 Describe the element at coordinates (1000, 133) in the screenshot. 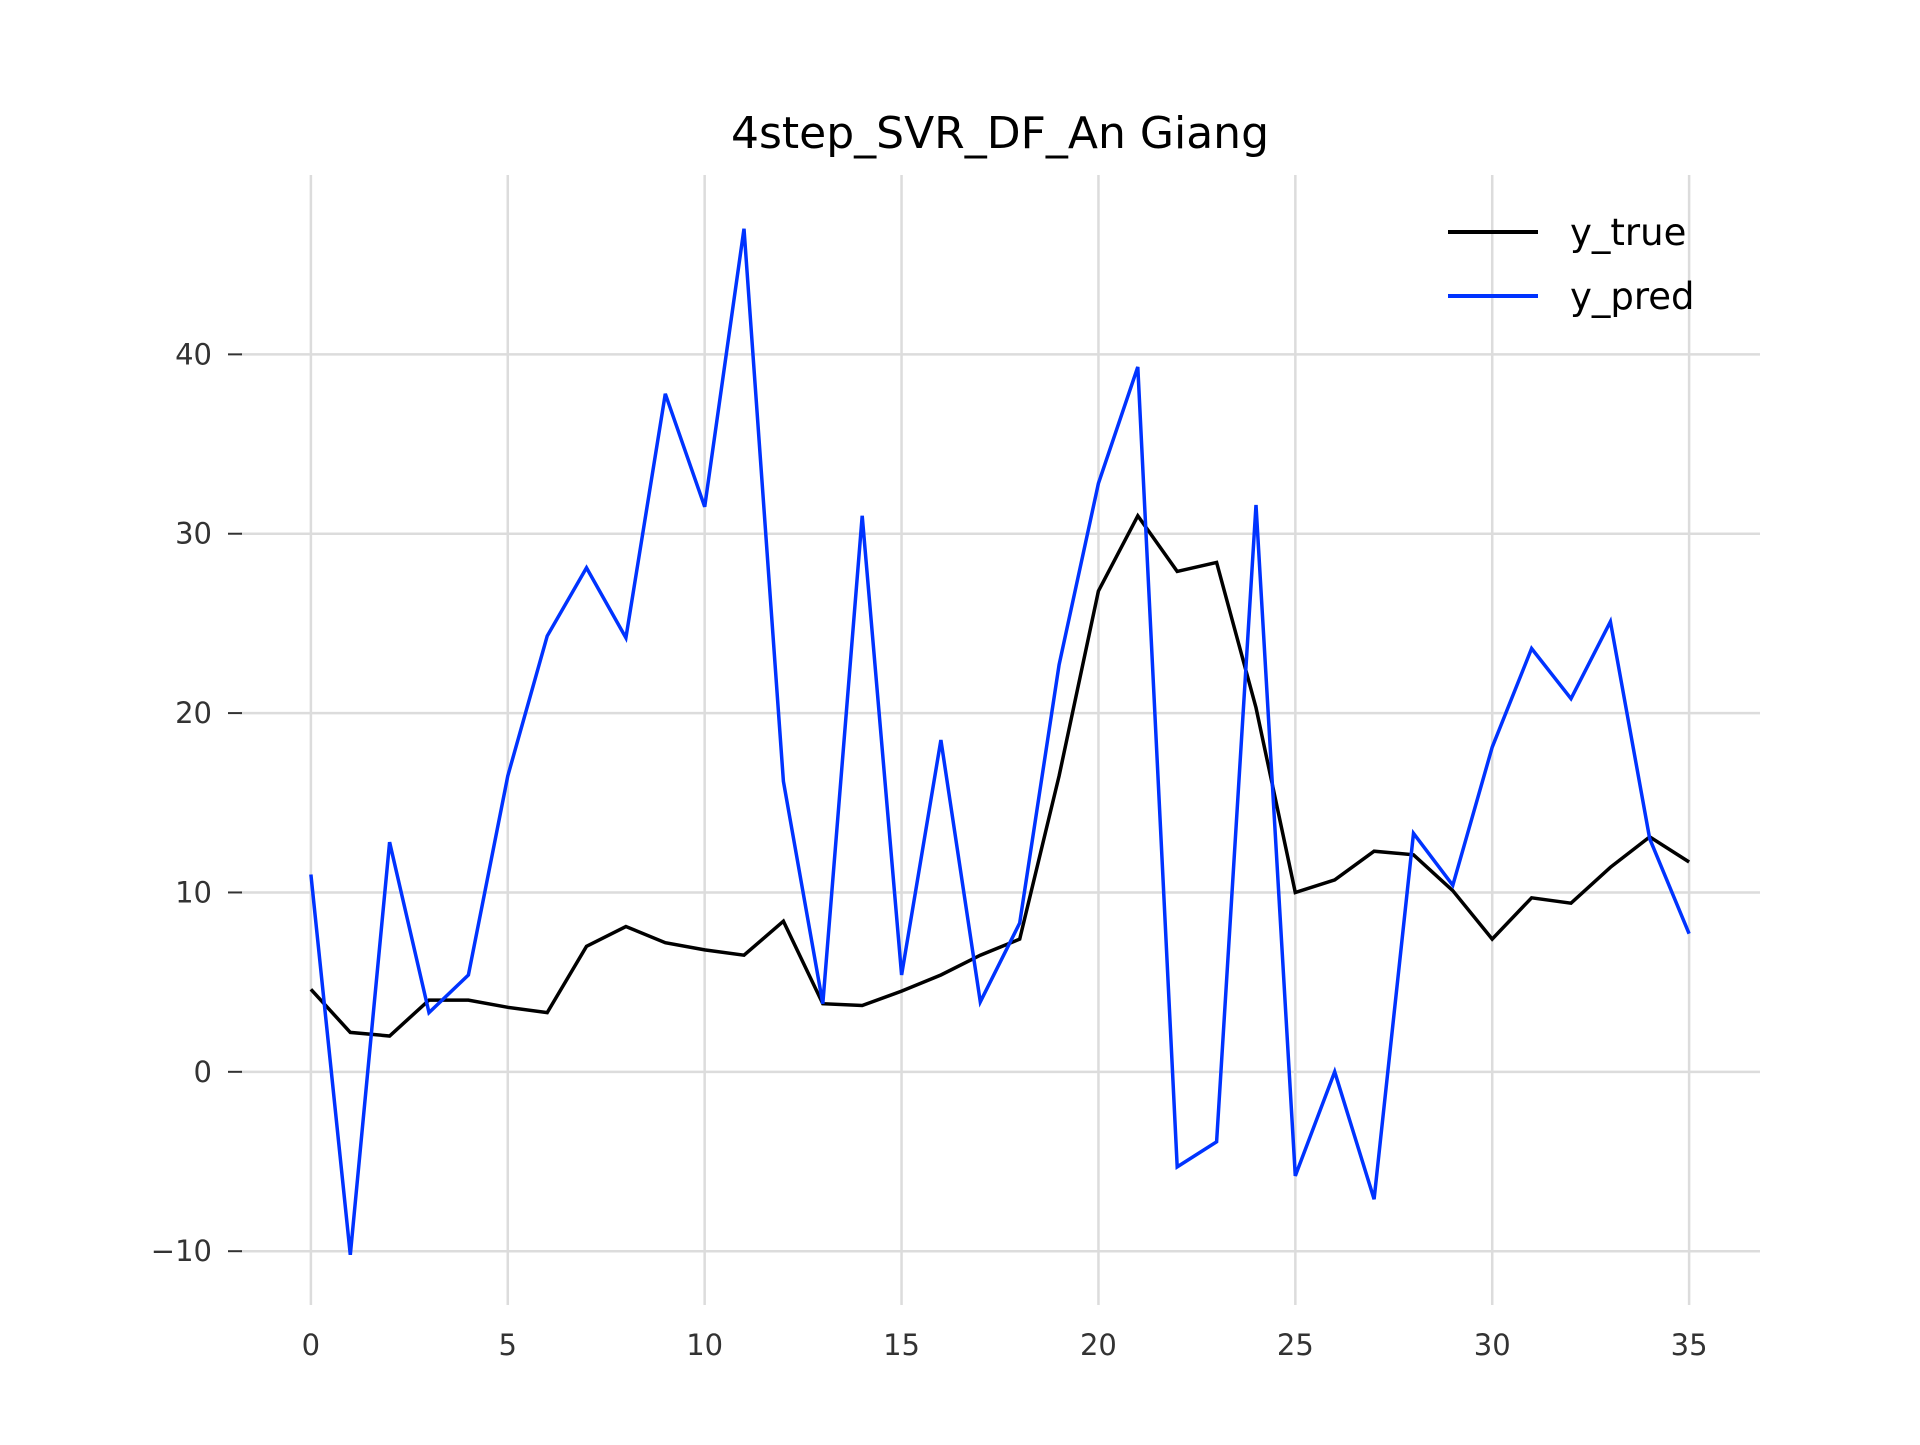

I see `chart-title: 4step_SVR_DF_An Giang` at that location.